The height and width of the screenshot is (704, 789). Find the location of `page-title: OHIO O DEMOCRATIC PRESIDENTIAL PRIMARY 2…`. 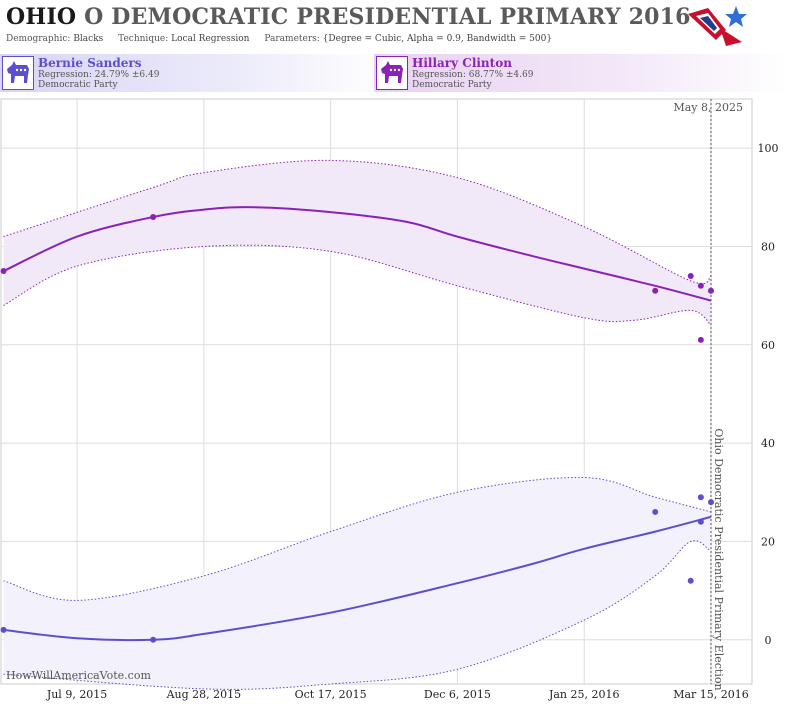

page-title: OHIO O DEMOCRATIC PRESIDENTIAL PRIMARY 2… is located at coordinates (348, 17).